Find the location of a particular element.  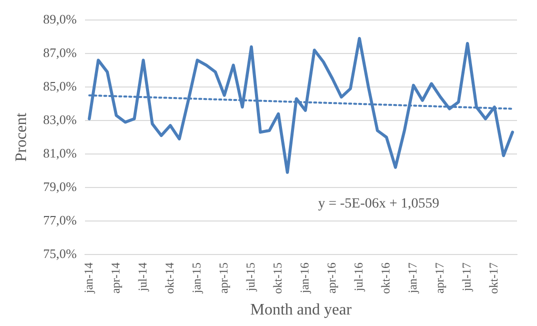

x-tick-label: jul-14 is located at coordinates (142, 277).